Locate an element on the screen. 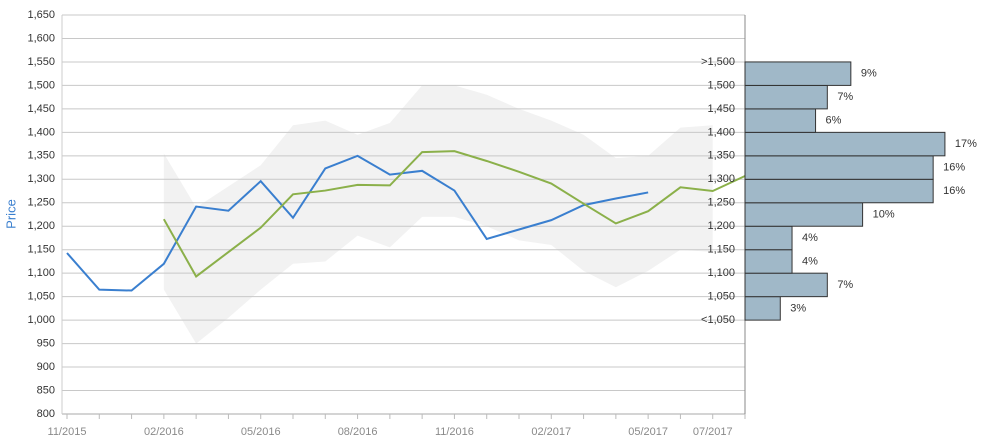 This screenshot has width=987, height=445. bin-label: 1,200 is located at coordinates (721, 226).